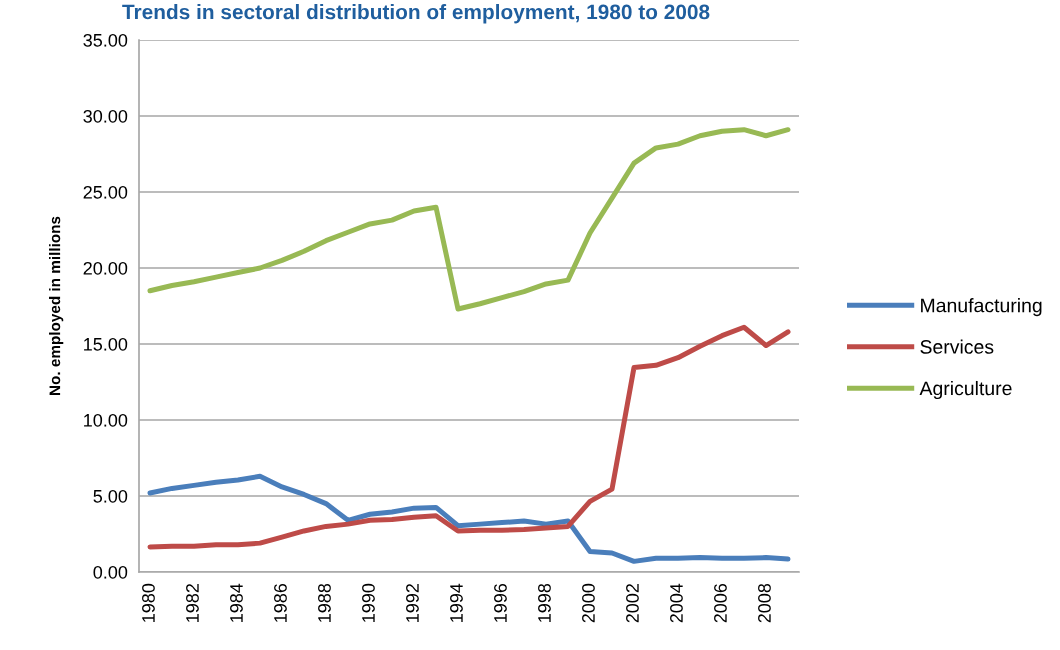 This screenshot has width=1060, height=650. What do you see at coordinates (965, 390) in the screenshot?
I see `legend-label: Agriculture` at bounding box center [965, 390].